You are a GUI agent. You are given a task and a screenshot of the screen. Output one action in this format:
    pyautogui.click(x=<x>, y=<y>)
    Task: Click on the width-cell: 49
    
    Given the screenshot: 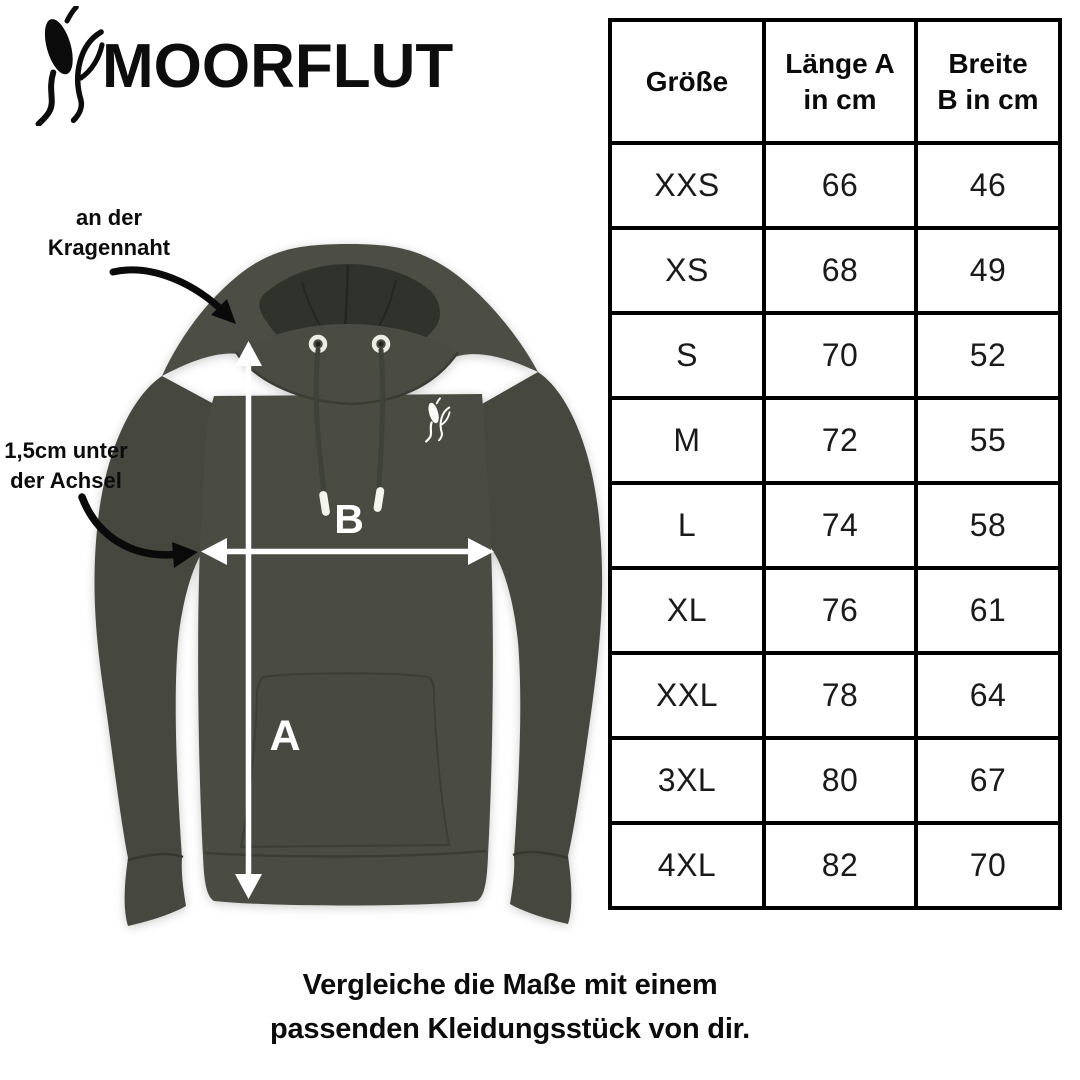 What is the action you would take?
    pyautogui.click(x=988, y=270)
    